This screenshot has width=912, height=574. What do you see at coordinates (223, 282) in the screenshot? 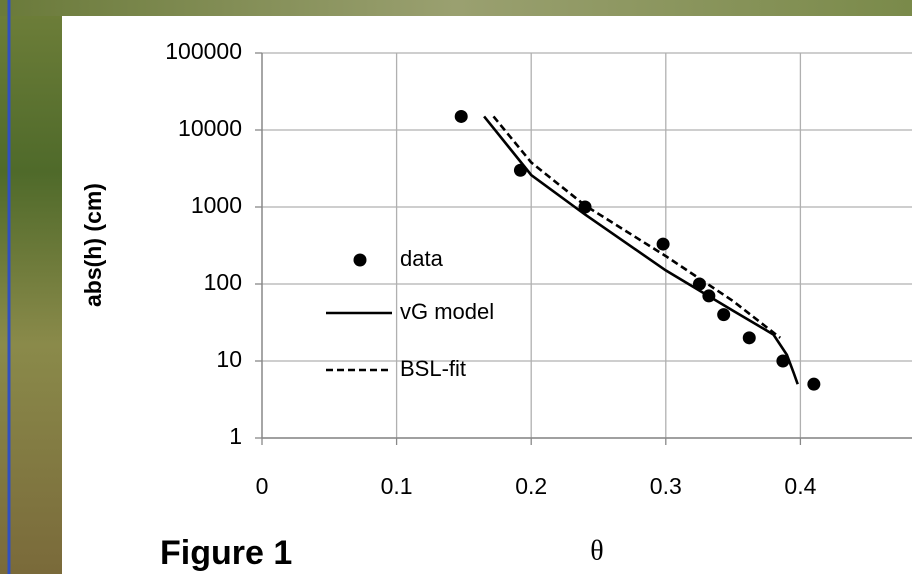
I see `y-tick-label: 100` at bounding box center [223, 282].